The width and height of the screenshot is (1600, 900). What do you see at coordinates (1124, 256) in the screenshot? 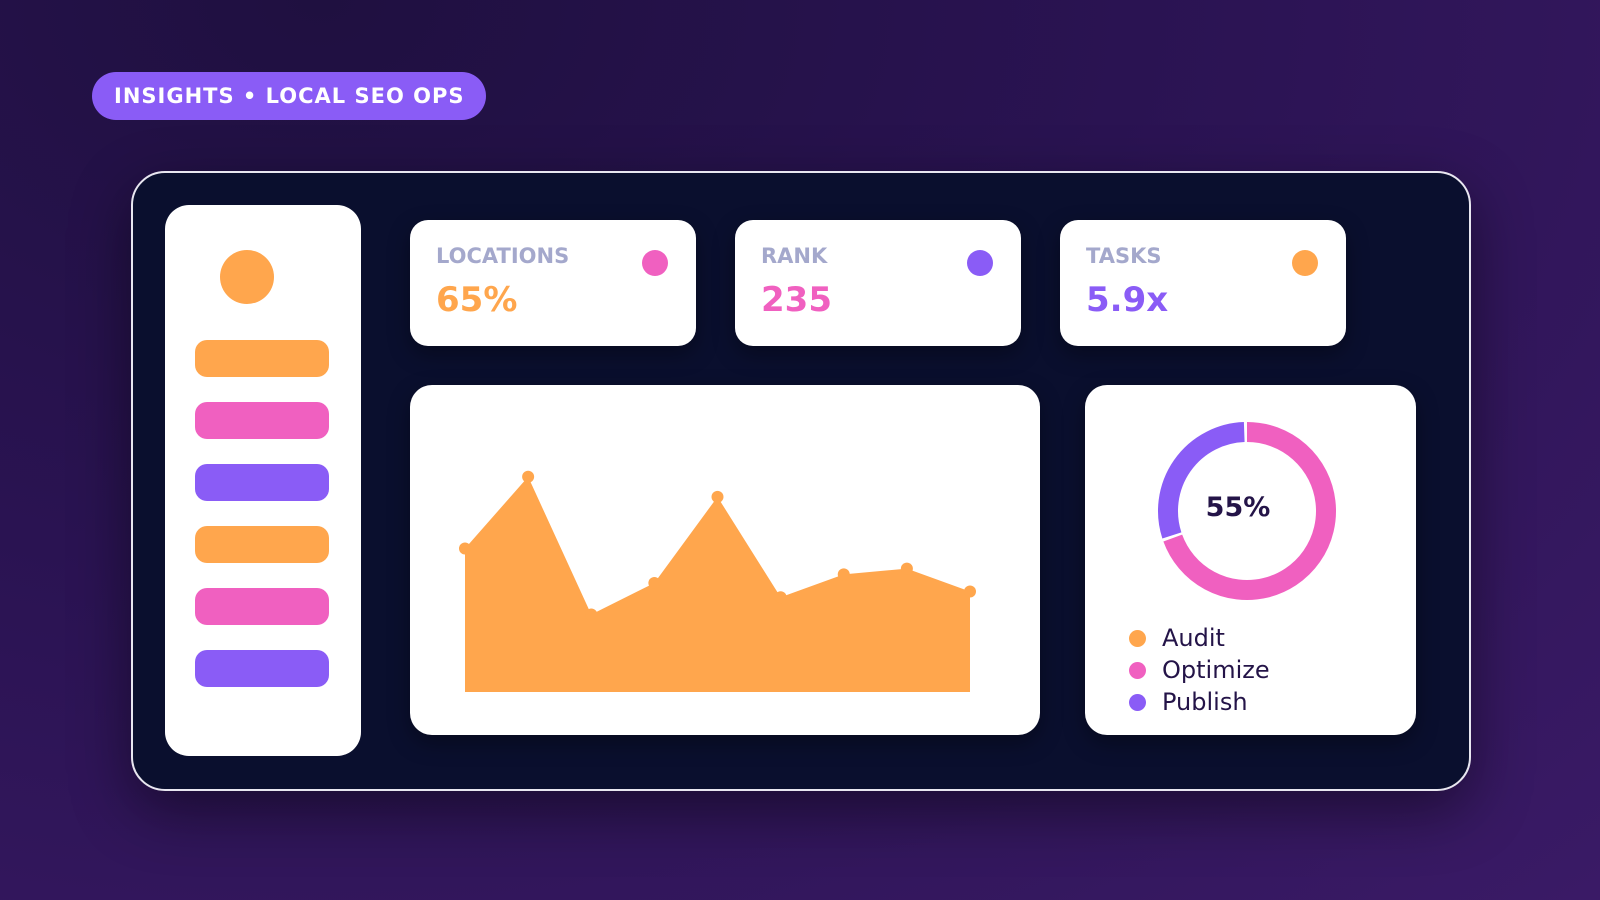
I see `stat-label: TASKS` at bounding box center [1124, 256].